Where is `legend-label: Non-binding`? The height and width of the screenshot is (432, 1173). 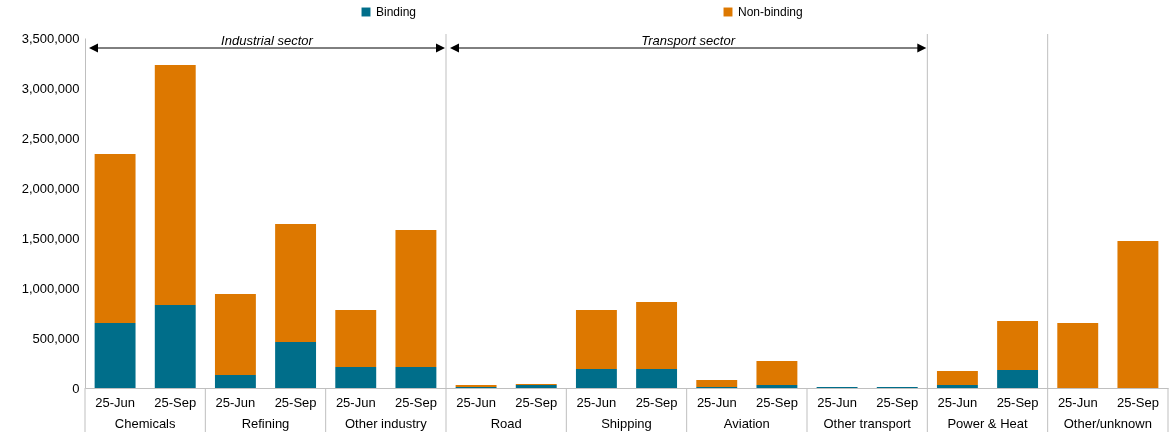
legend-label: Non-binding is located at coordinates (770, 12).